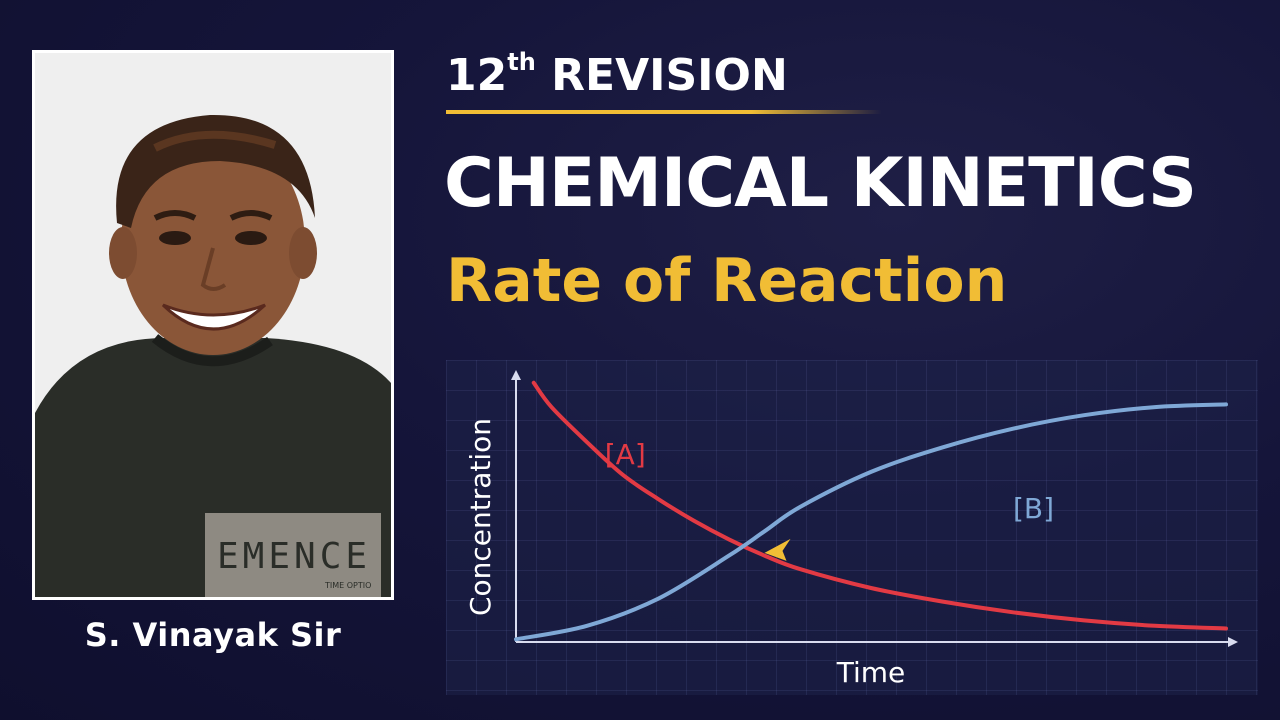 Image resolution: width=1280 pixels, height=720 pixels. I want to click on y-axis-label: Concentration, so click(480, 517).